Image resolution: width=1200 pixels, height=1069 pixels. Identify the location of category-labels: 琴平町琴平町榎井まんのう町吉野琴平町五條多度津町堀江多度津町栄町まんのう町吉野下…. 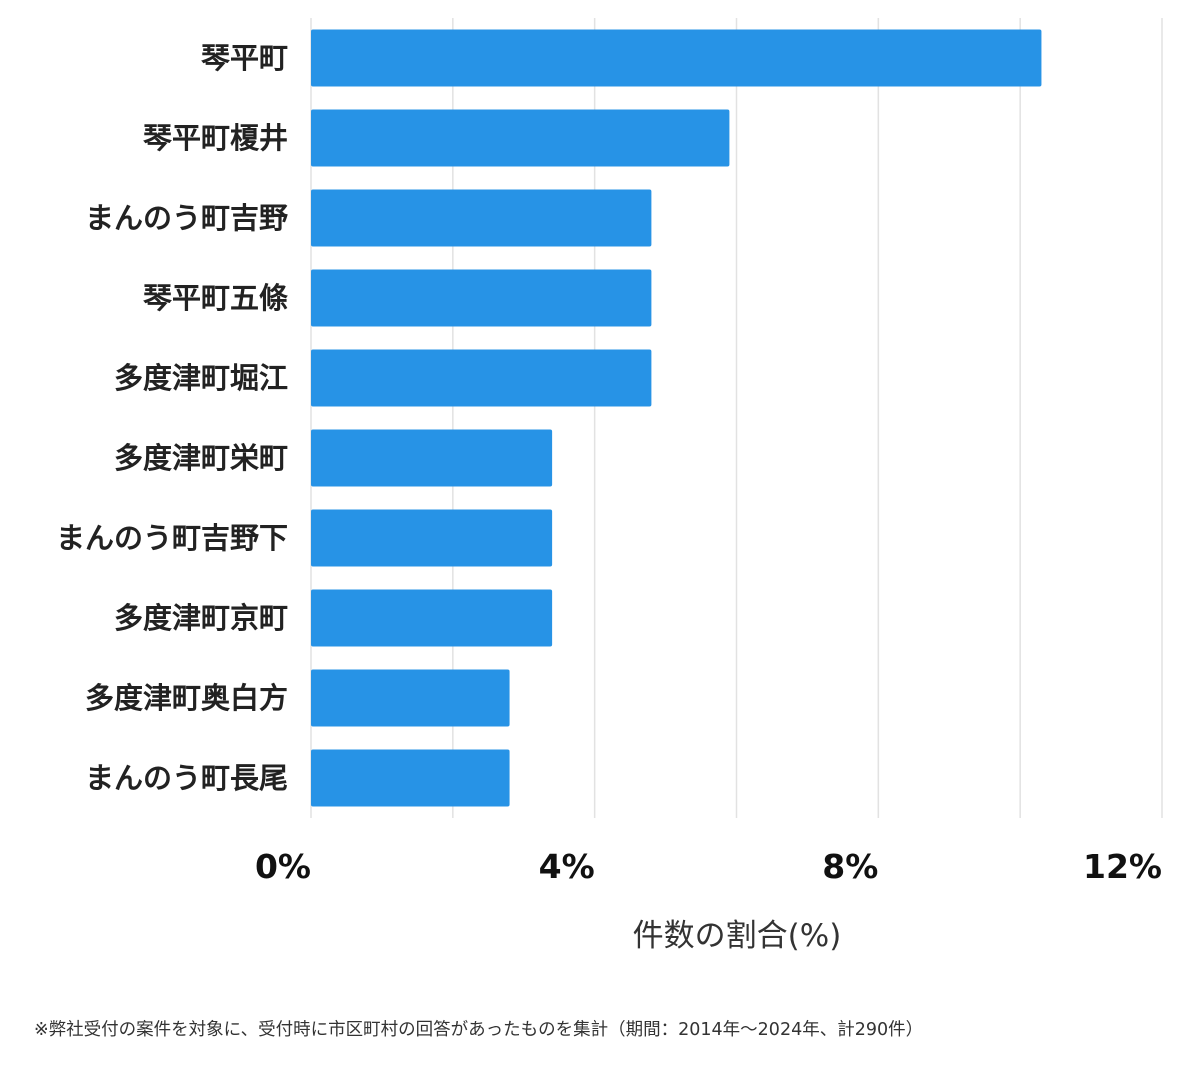
(172, 418).